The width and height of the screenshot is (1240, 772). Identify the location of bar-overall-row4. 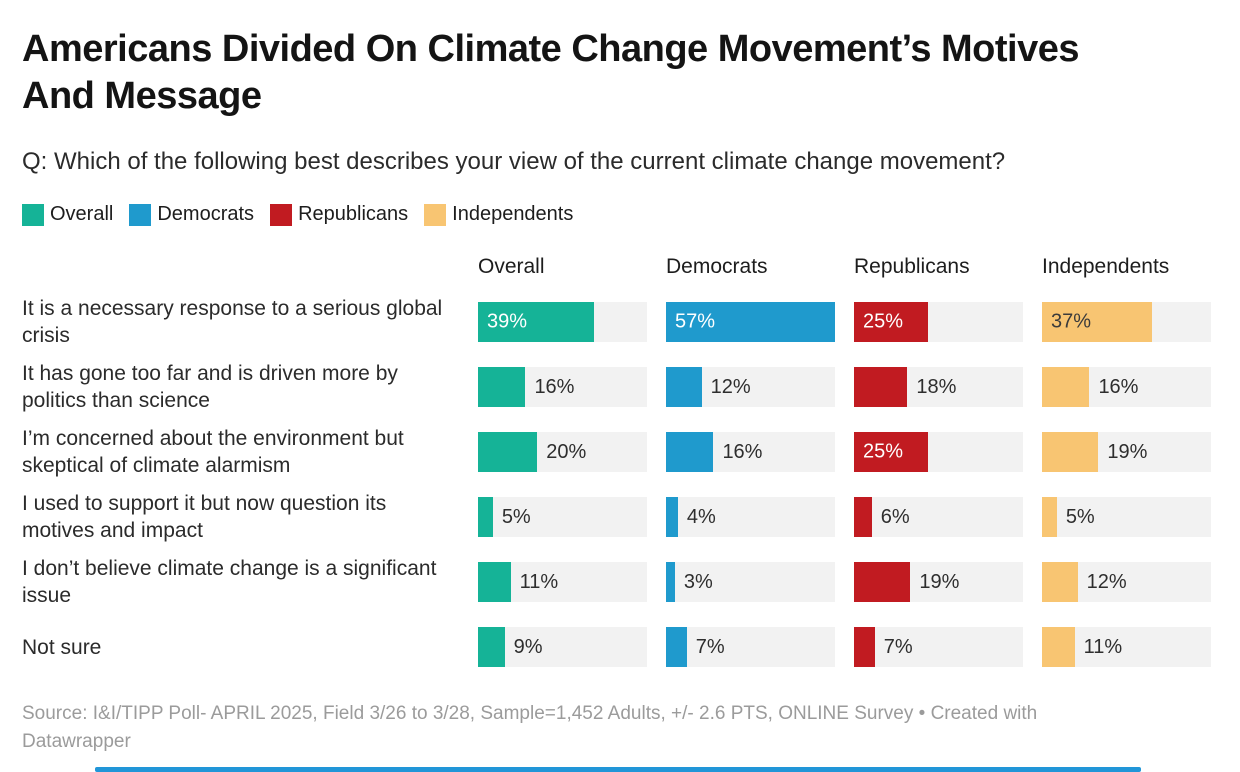
(485, 517).